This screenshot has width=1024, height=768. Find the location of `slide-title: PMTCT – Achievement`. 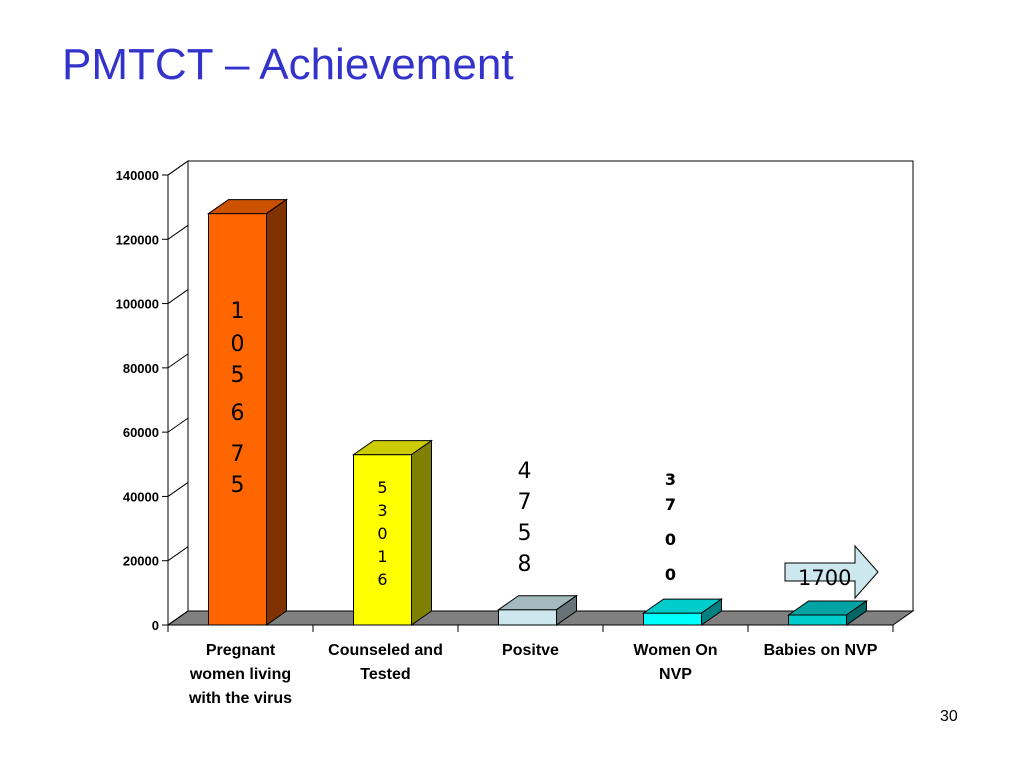

slide-title: PMTCT – Achievement is located at coordinates (288, 64).